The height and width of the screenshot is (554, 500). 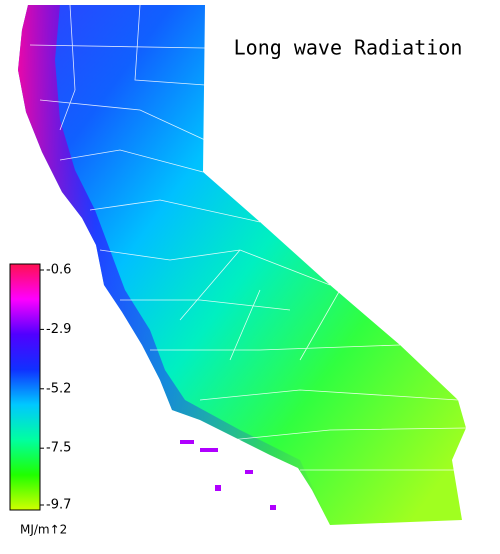 What do you see at coordinates (228, 475) in the screenshot?
I see `islands` at bounding box center [228, 475].